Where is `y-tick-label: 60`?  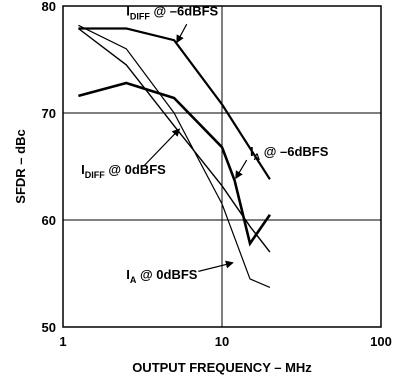
y-tick-label: 60 is located at coordinates (49, 220).